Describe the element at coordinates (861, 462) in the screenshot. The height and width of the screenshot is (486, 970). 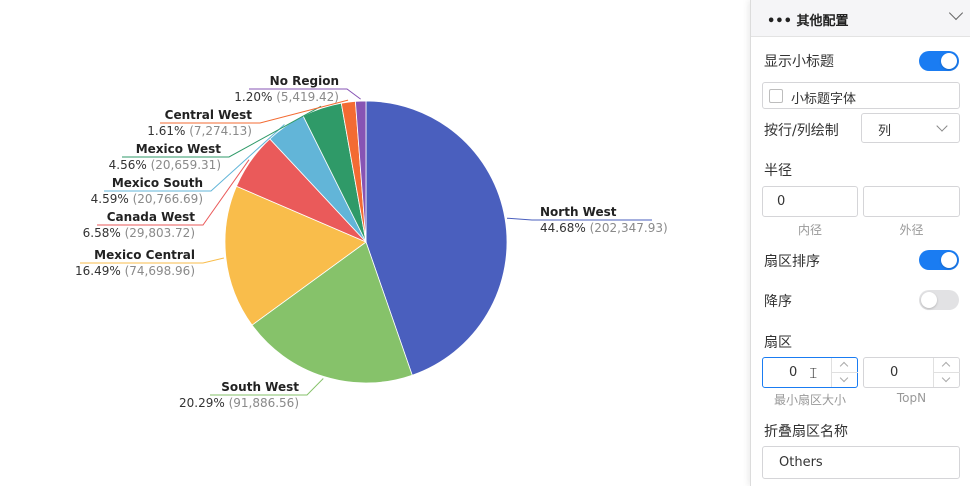
I see `fold-sector-name-input: Others` at that location.